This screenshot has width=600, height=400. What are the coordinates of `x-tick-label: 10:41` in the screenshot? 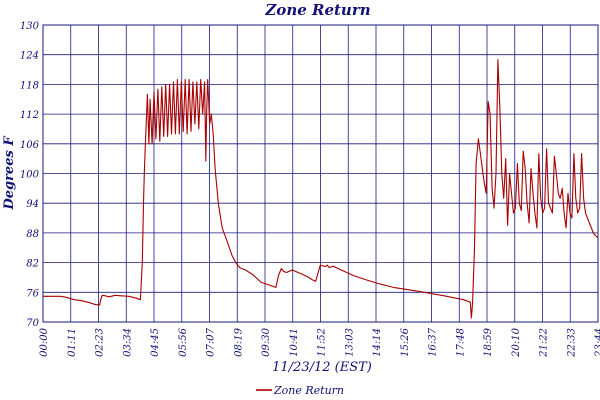 It's located at (294, 342).